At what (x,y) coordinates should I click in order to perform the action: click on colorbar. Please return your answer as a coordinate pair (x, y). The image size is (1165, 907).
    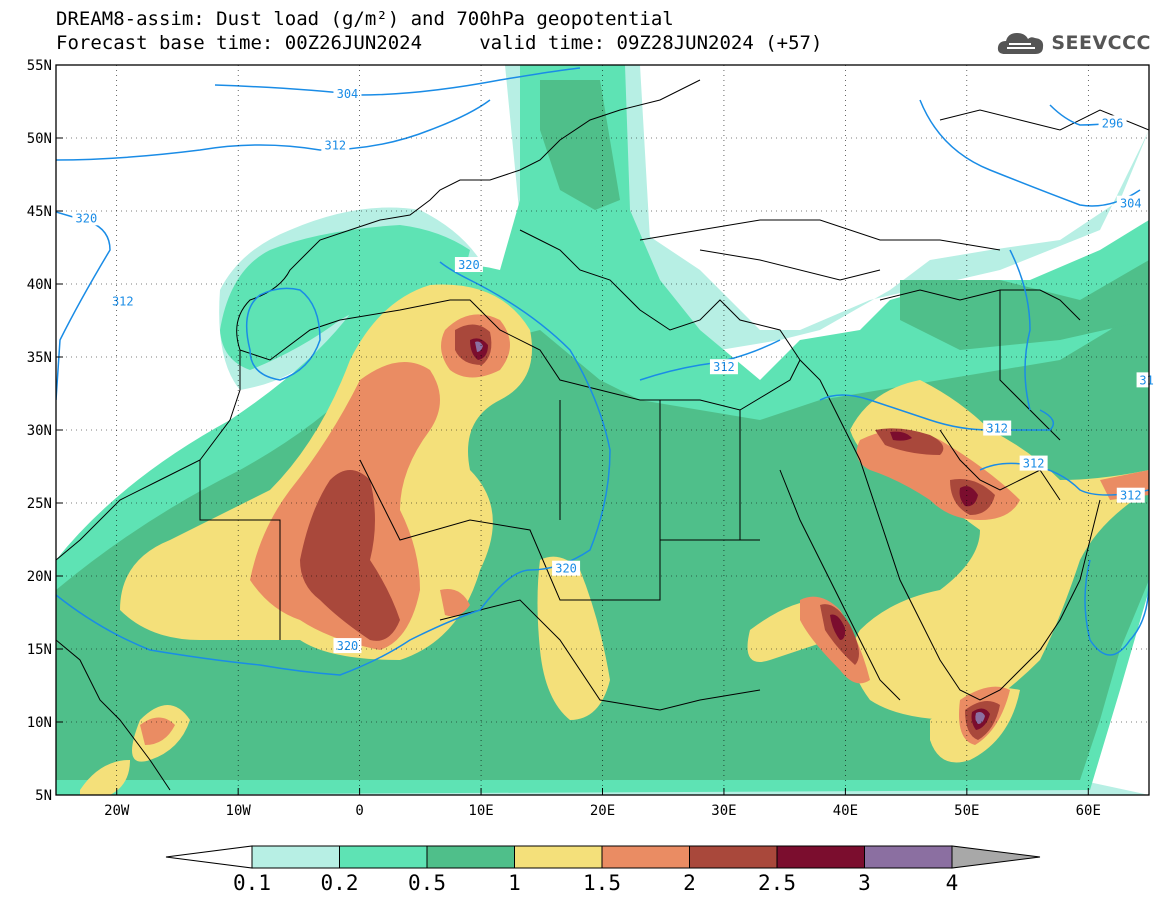
    Looking at the image, I should click on (603, 857).